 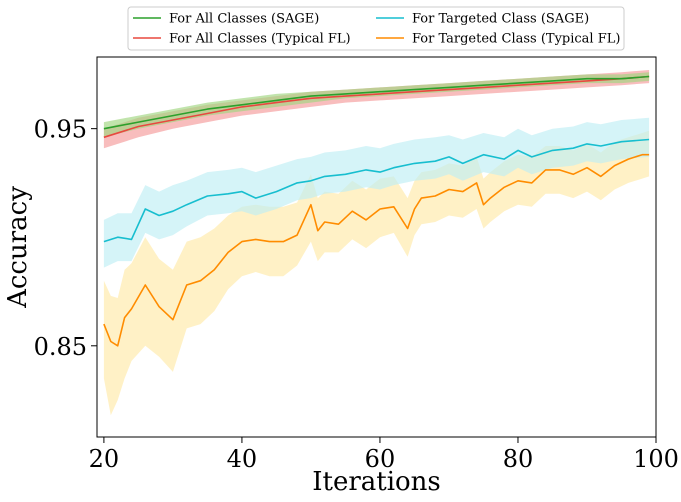 What do you see at coordinates (104, 459) in the screenshot?
I see `x-tick-label: 20` at bounding box center [104, 459].